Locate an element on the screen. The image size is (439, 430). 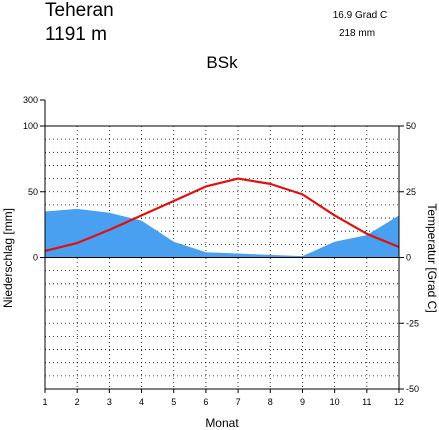
right-axis-tick-label: -25 is located at coordinates (412, 323).